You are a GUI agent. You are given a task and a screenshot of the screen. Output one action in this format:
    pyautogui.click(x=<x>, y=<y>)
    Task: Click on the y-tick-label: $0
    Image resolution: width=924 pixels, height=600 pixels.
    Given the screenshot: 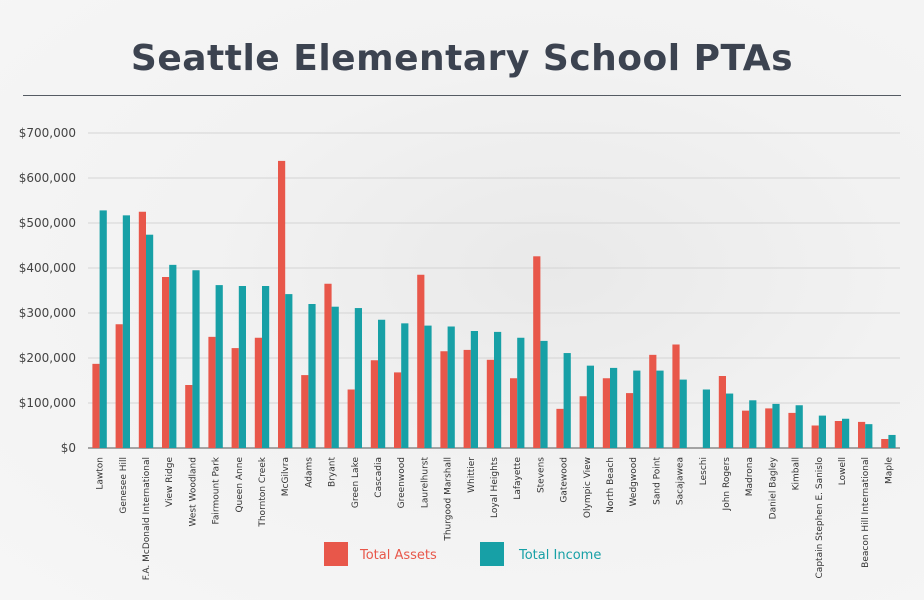 What is the action you would take?
    pyautogui.click(x=68, y=448)
    